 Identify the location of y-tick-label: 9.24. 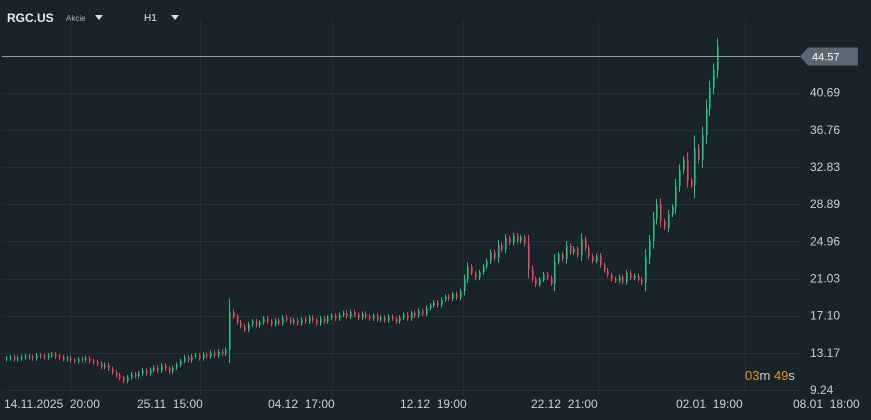
(822, 390).